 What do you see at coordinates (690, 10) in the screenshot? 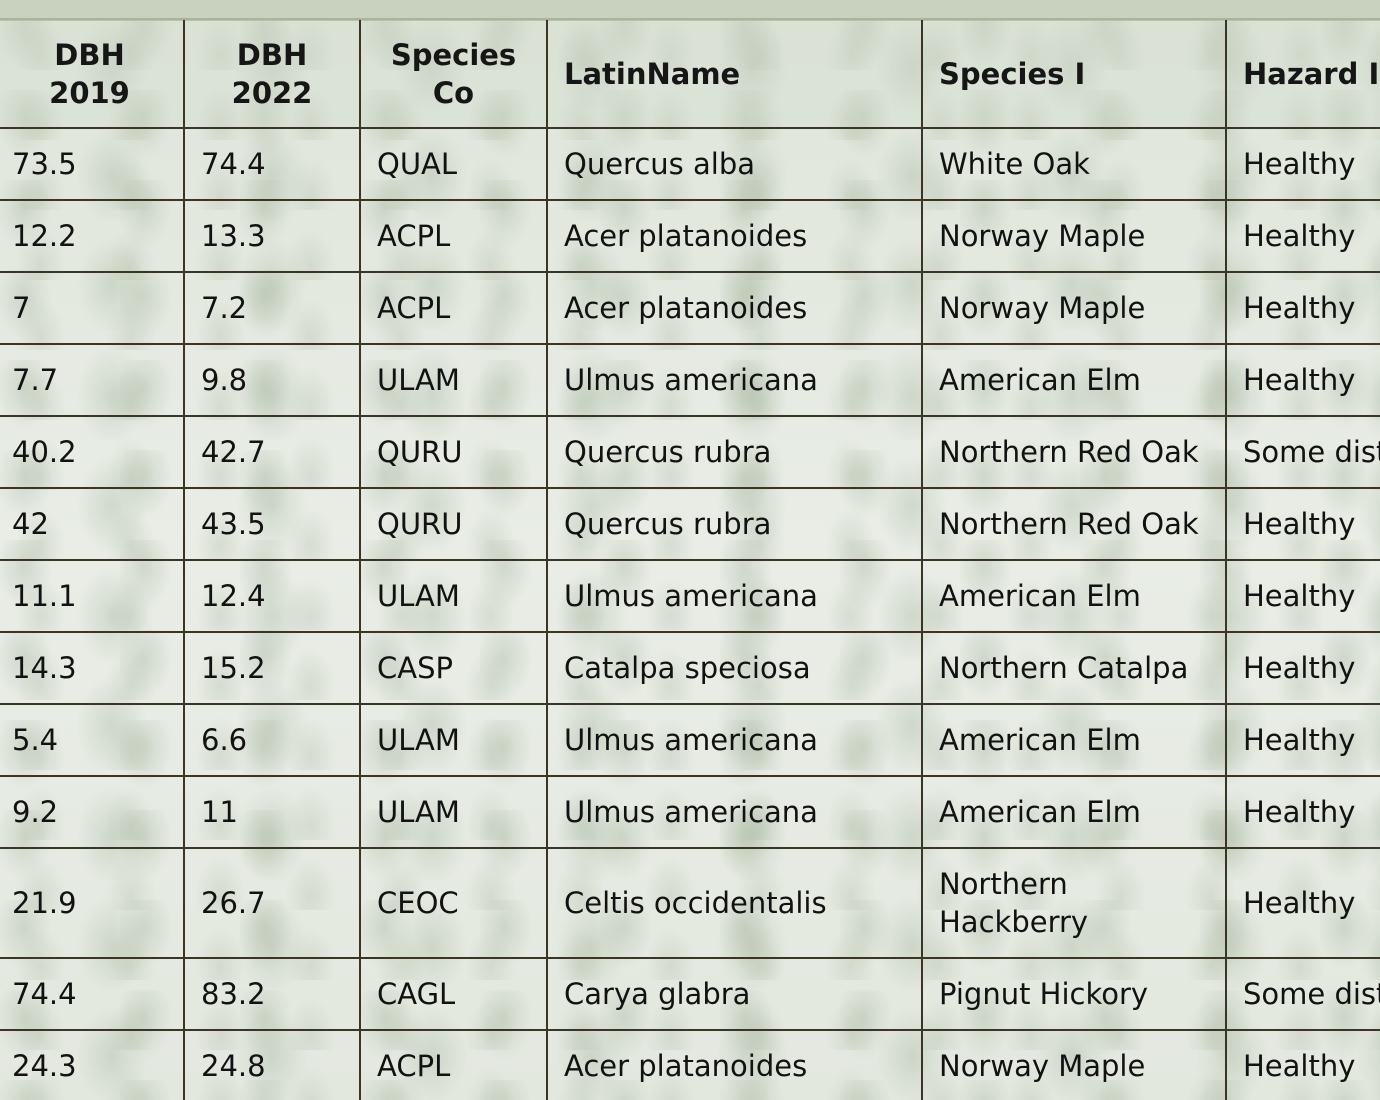
I see `top-toolbar-strip` at bounding box center [690, 10].